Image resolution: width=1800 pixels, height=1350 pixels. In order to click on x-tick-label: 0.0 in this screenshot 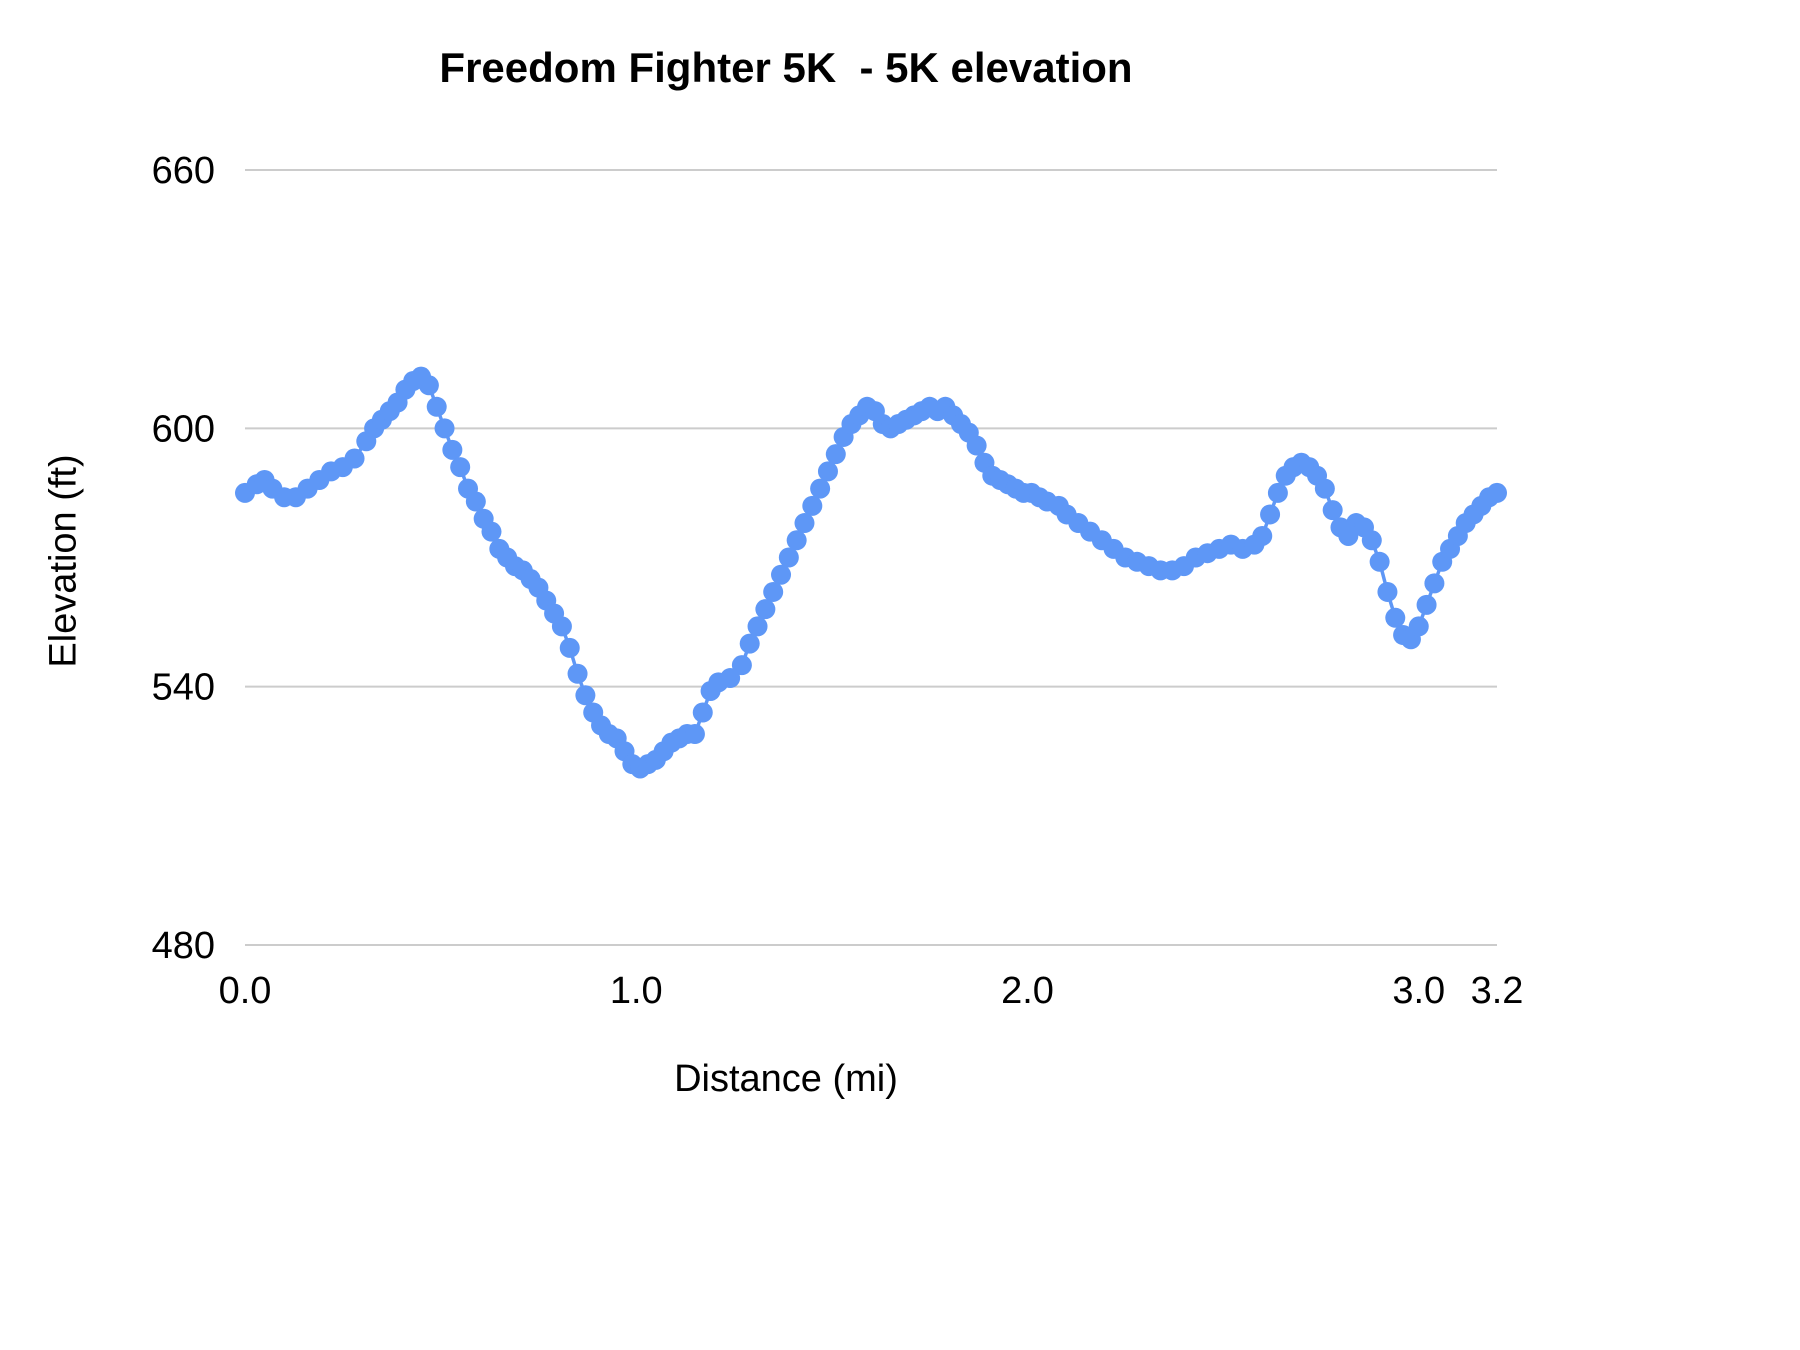, I will do `click(245, 991)`.